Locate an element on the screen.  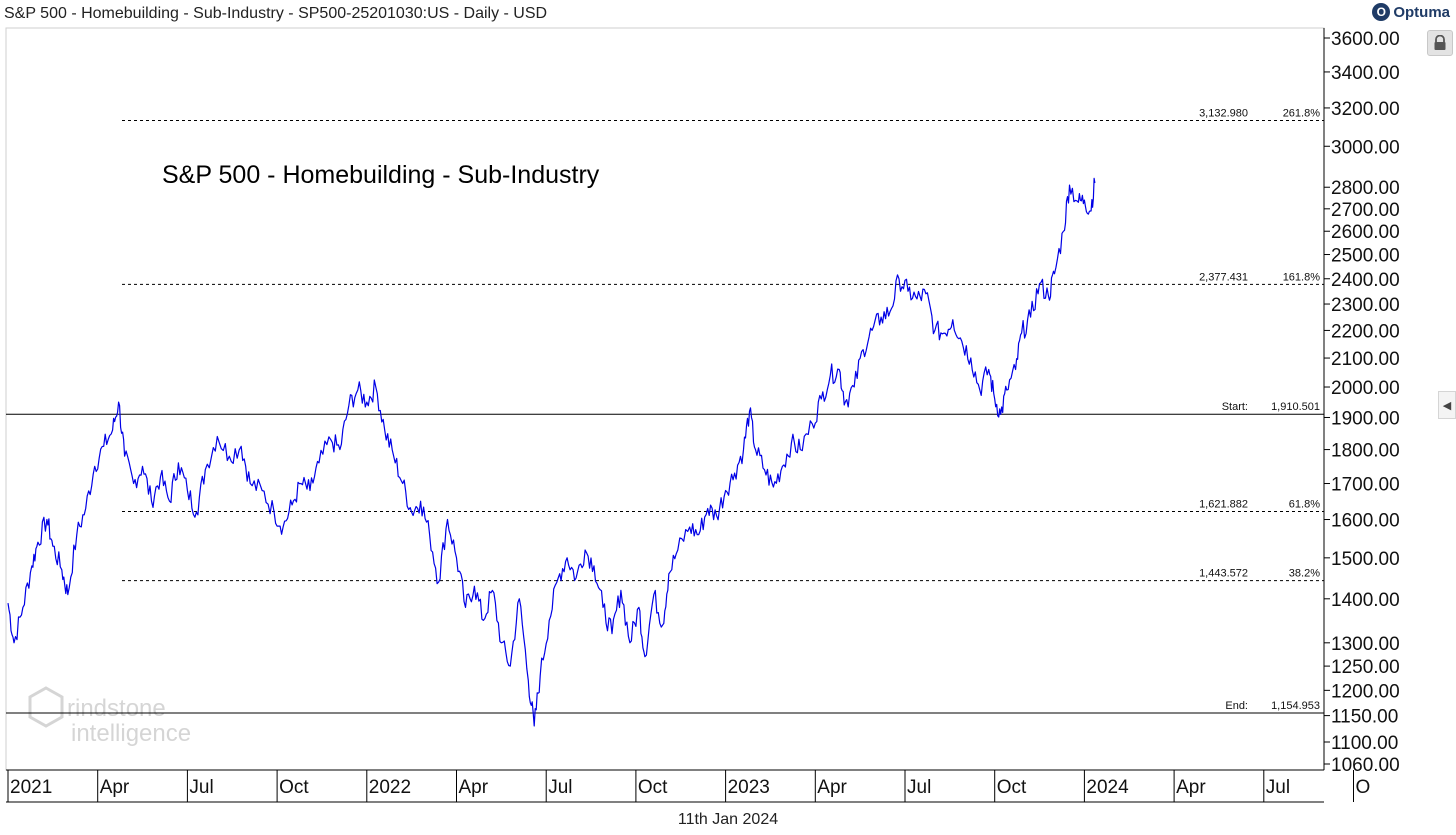
y-tick-label: 1300.00 is located at coordinates (1365, 644).